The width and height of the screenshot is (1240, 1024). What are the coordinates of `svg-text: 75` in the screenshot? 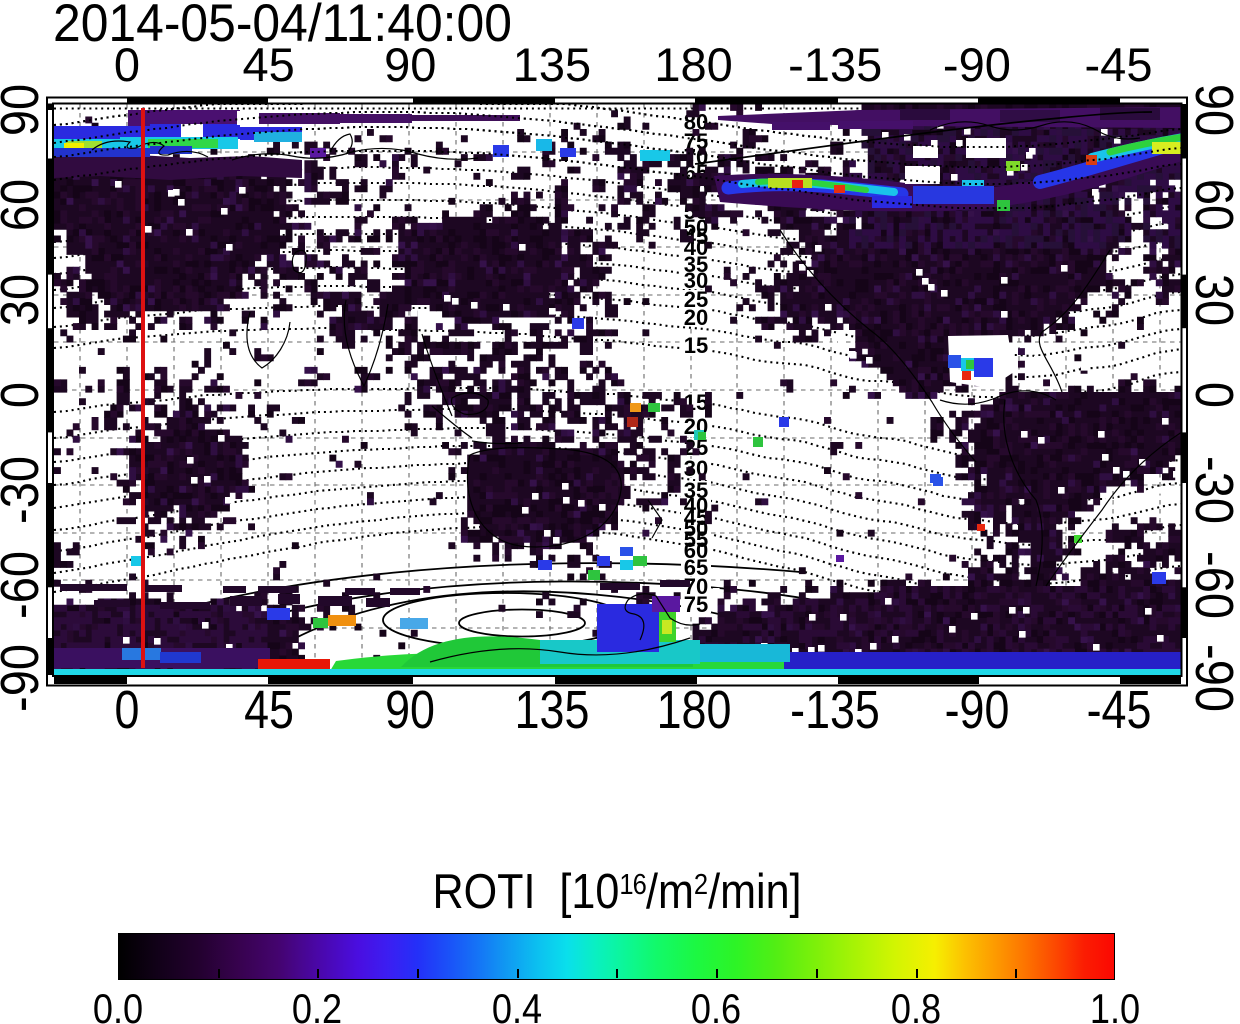 It's located at (696, 604).